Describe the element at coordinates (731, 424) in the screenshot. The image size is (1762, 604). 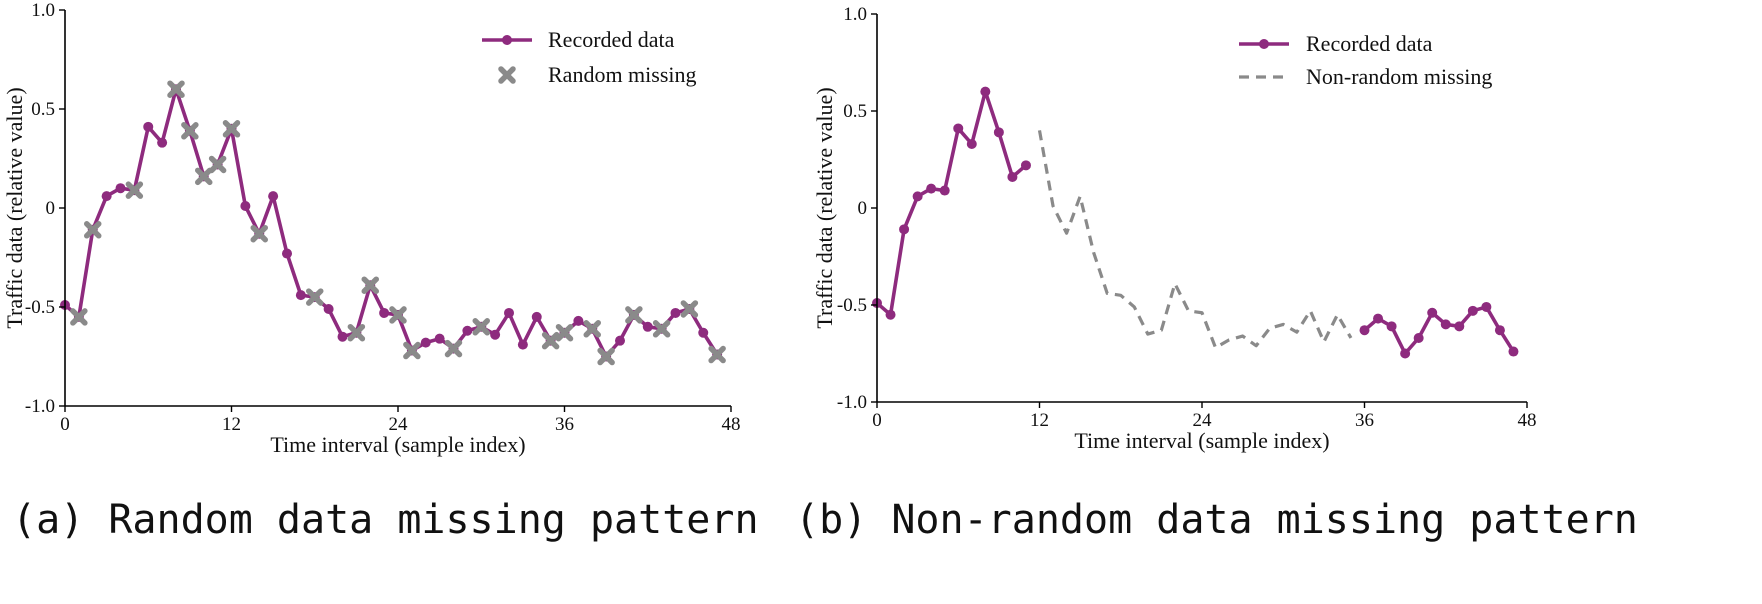
I see `x-tick-label-a-4: 48` at that location.